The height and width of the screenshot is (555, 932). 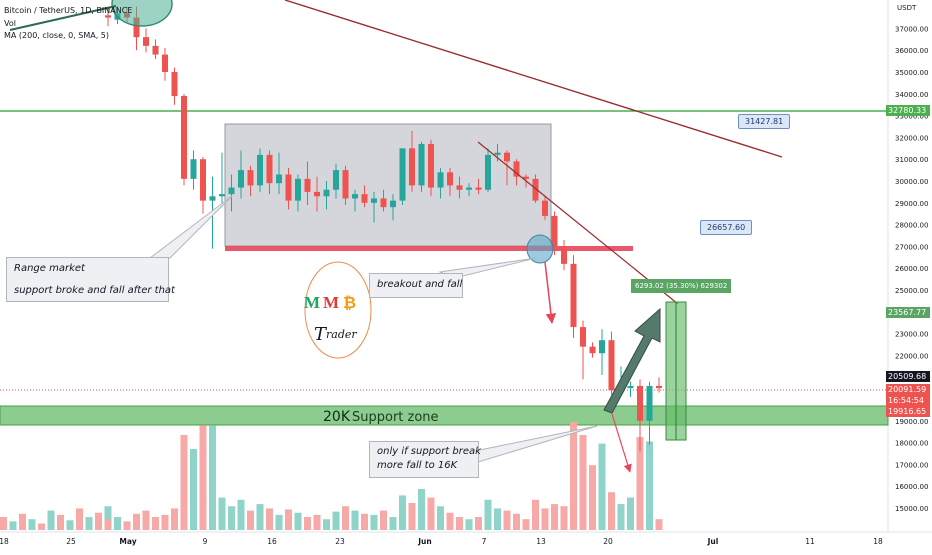 What do you see at coordinates (681, 286) in the screenshot?
I see `projection-measure-label: 6293.02 (35.30%) 629302` at bounding box center [681, 286].